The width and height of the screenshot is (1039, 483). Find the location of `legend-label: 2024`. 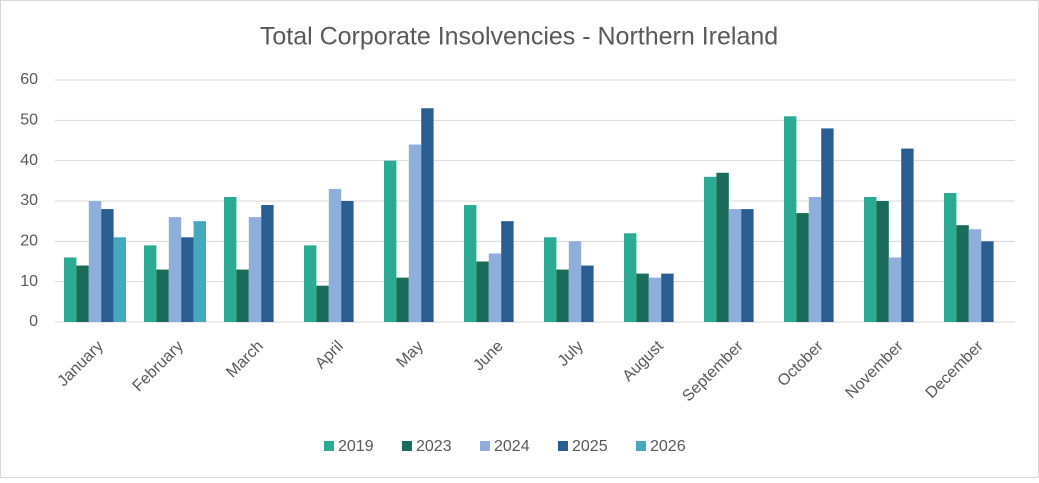

legend-label: 2024 is located at coordinates (512, 446).